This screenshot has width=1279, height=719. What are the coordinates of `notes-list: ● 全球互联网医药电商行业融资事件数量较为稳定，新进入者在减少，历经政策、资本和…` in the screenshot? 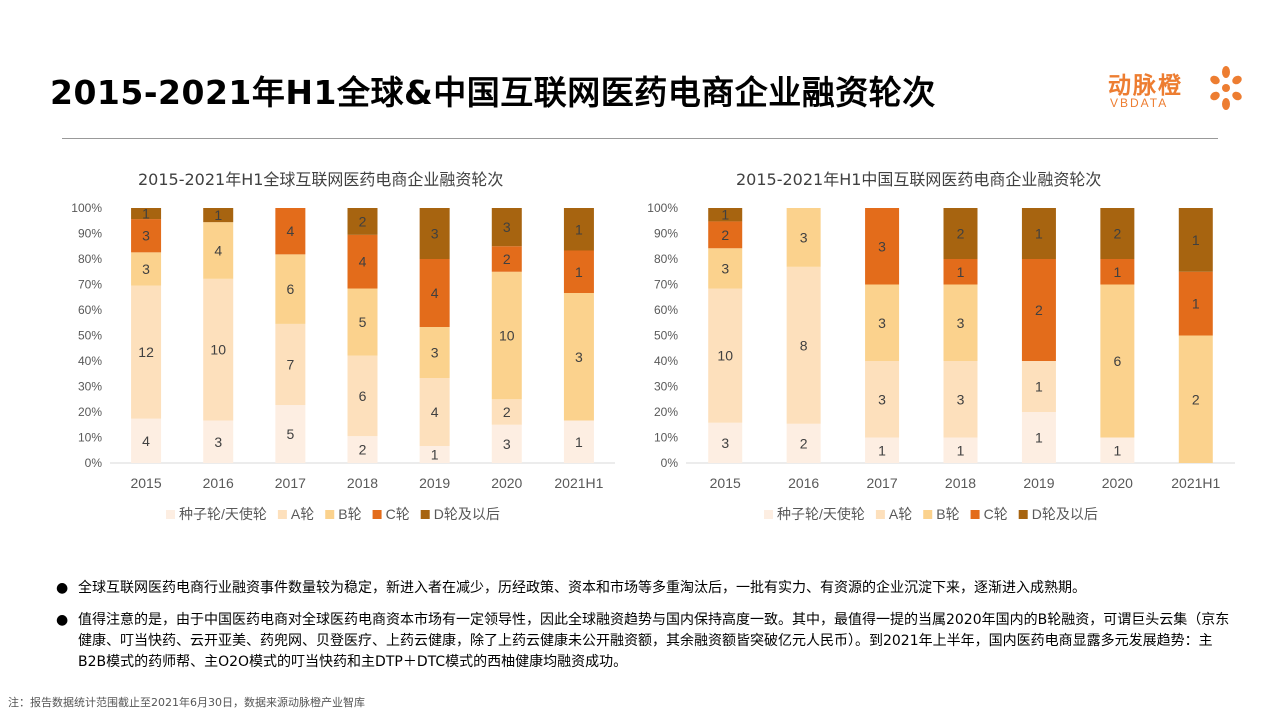 It's located at (642, 631).